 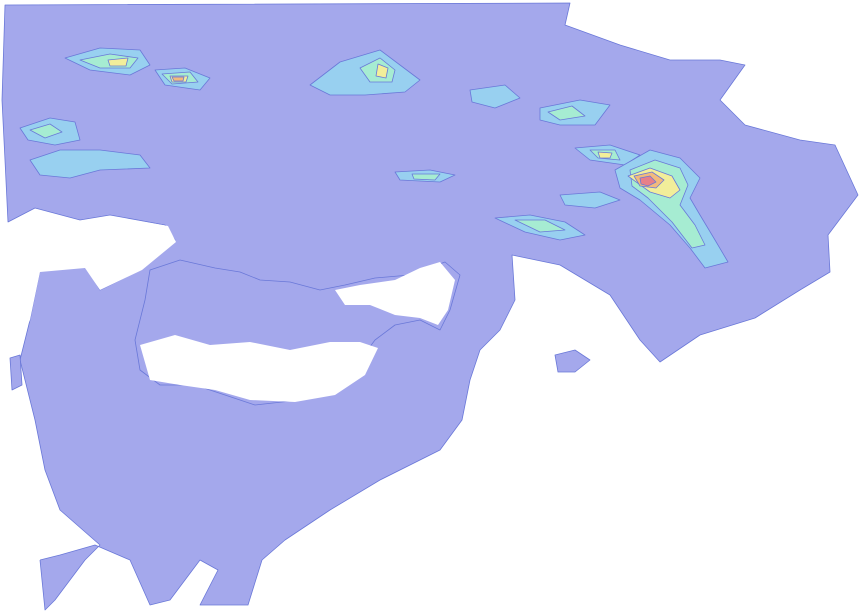 What do you see at coordinates (572, 361) in the screenshot?
I see `contour-region-island-south` at bounding box center [572, 361].